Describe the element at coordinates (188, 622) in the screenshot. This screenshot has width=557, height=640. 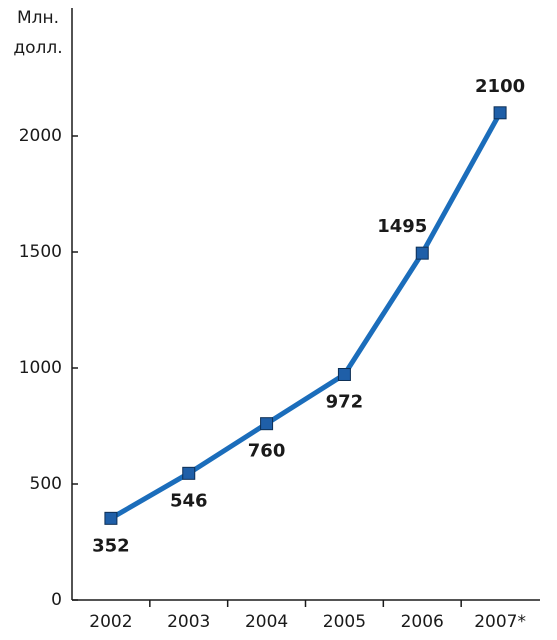
I see `x-tick-label: 2003` at that location.